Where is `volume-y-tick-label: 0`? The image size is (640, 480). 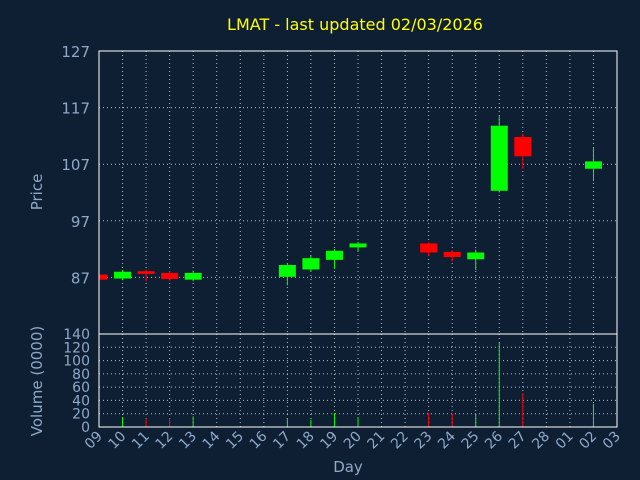
volume-y-tick-label: 0 is located at coordinates (85, 428).